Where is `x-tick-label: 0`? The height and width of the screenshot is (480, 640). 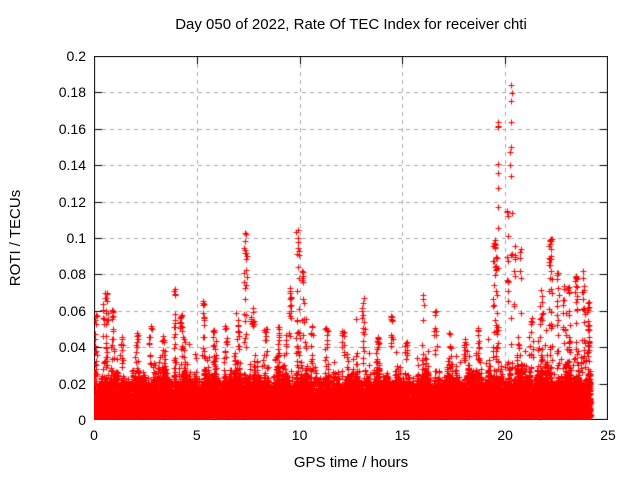 x-tick-label: 0 is located at coordinates (94, 435).